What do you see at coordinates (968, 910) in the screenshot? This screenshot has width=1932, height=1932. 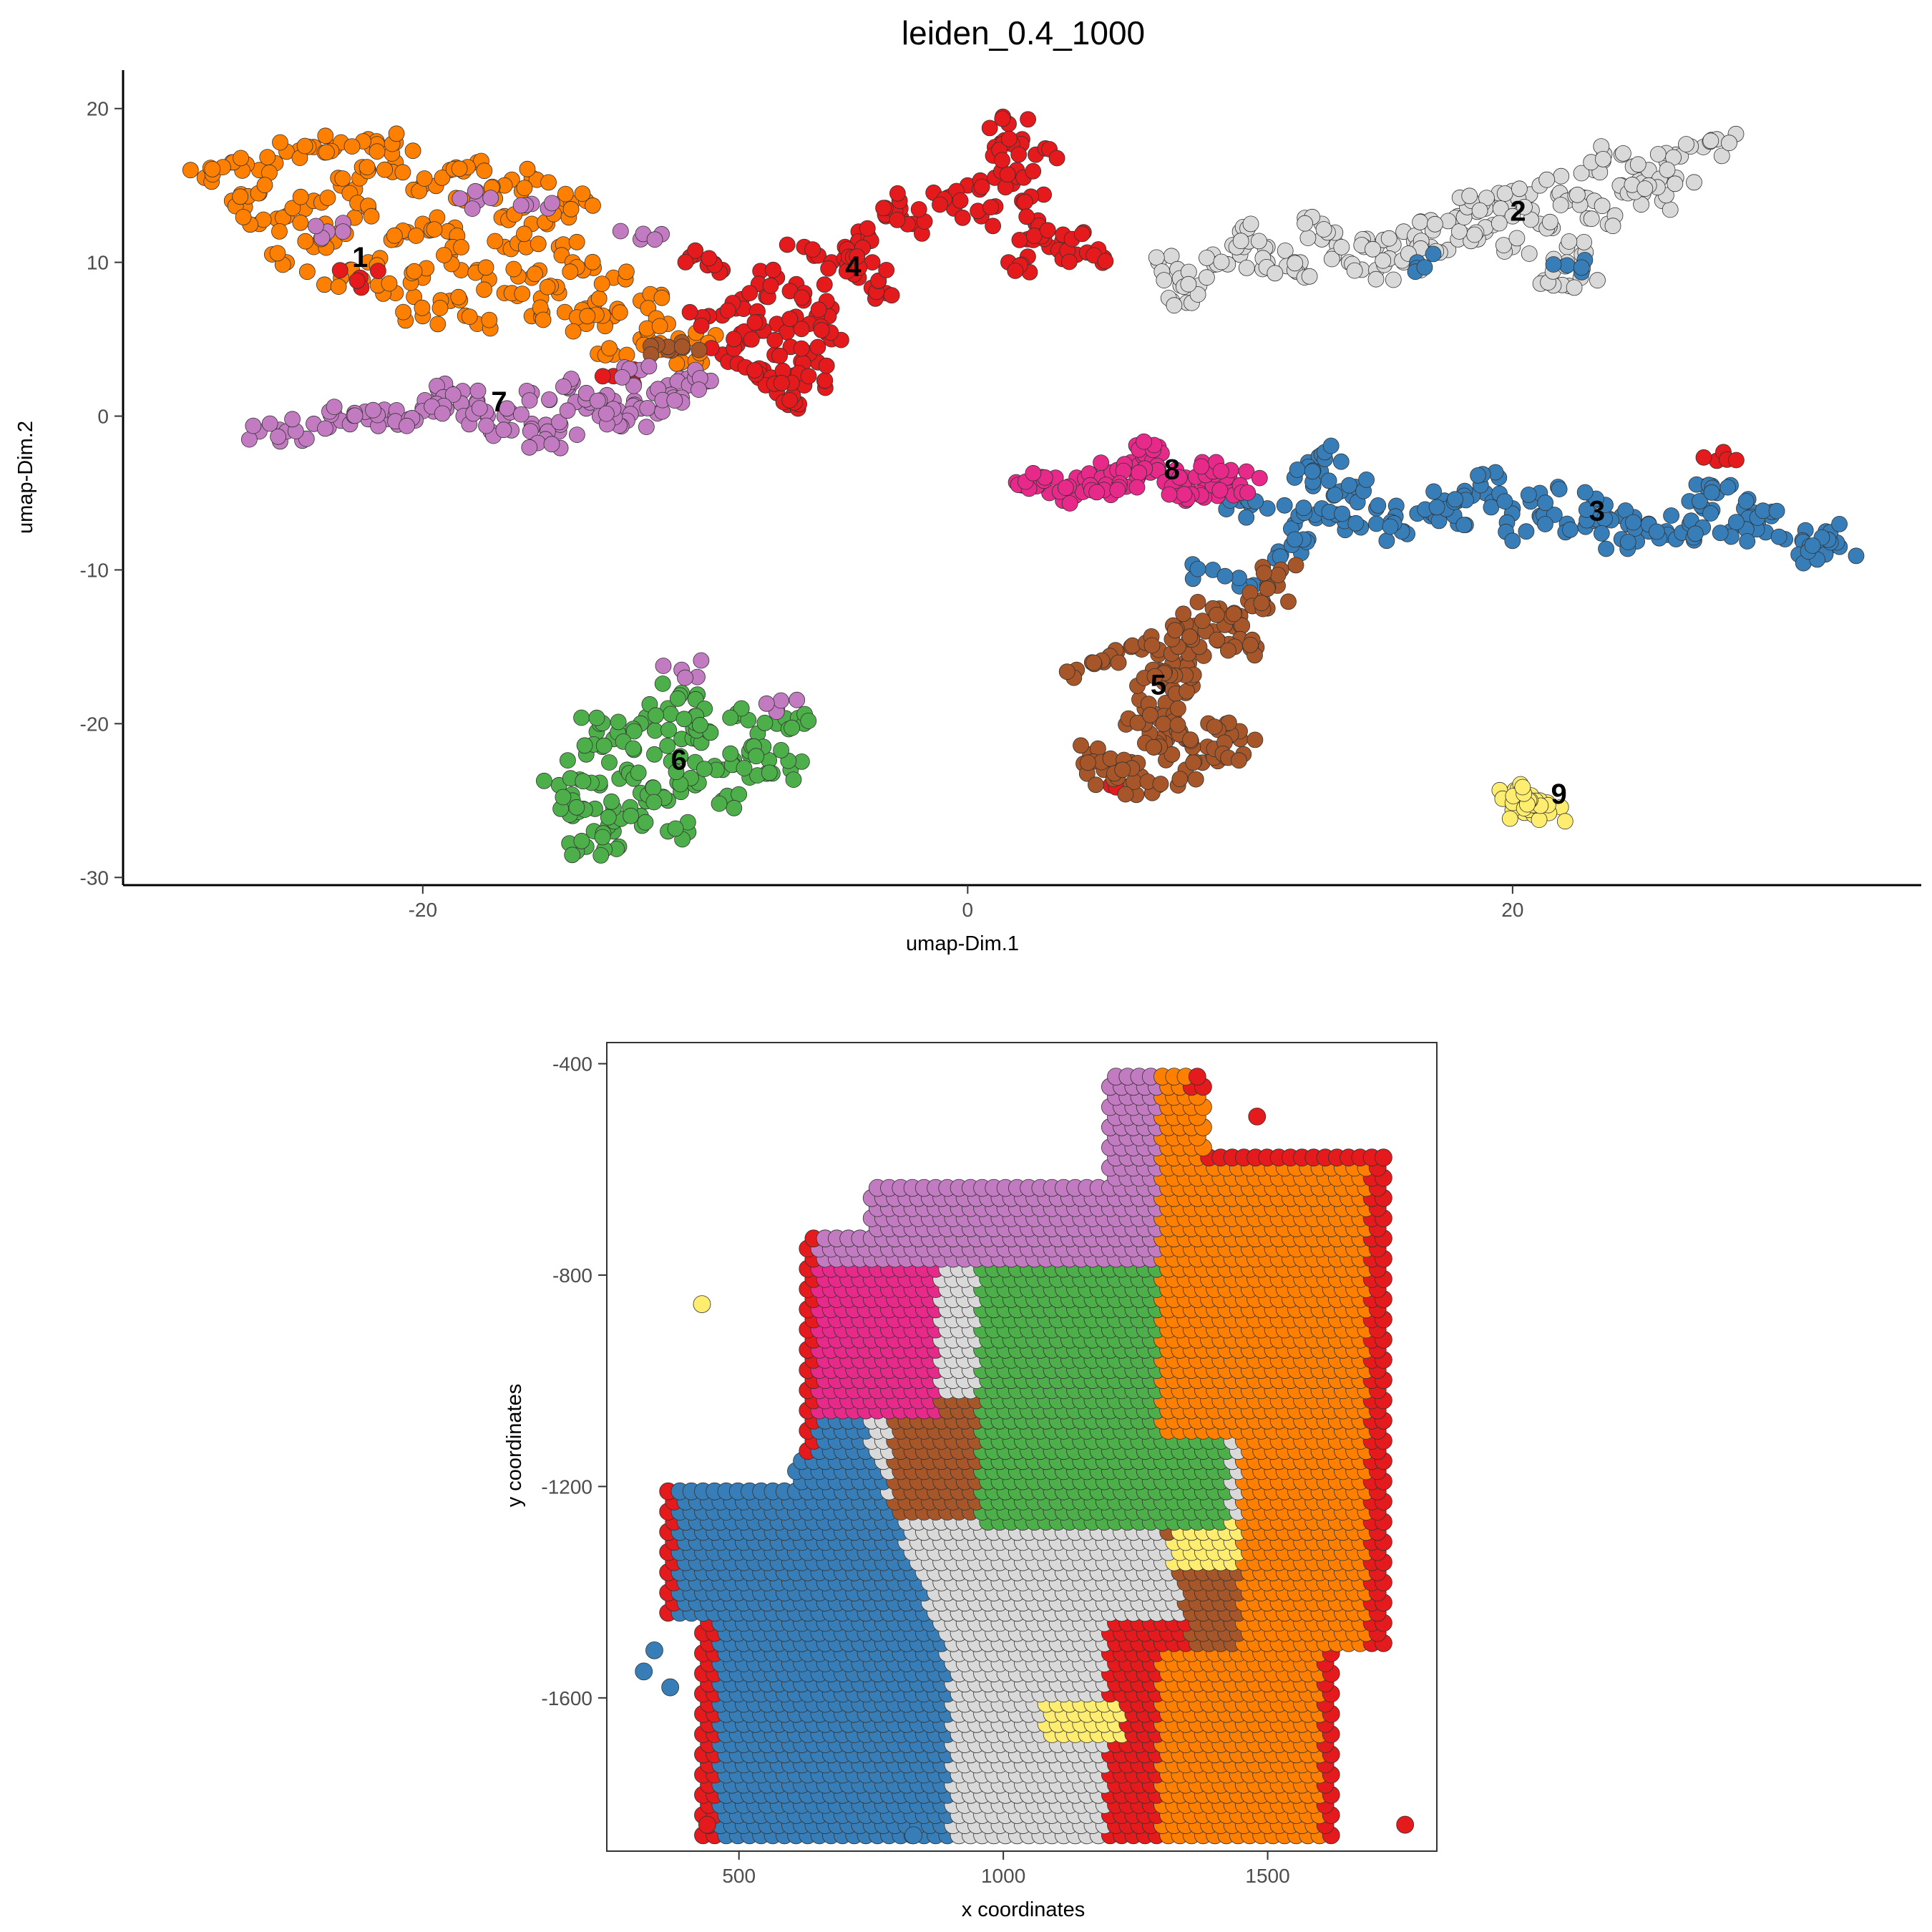 I see `umap-x-tick-label: 0` at bounding box center [968, 910].